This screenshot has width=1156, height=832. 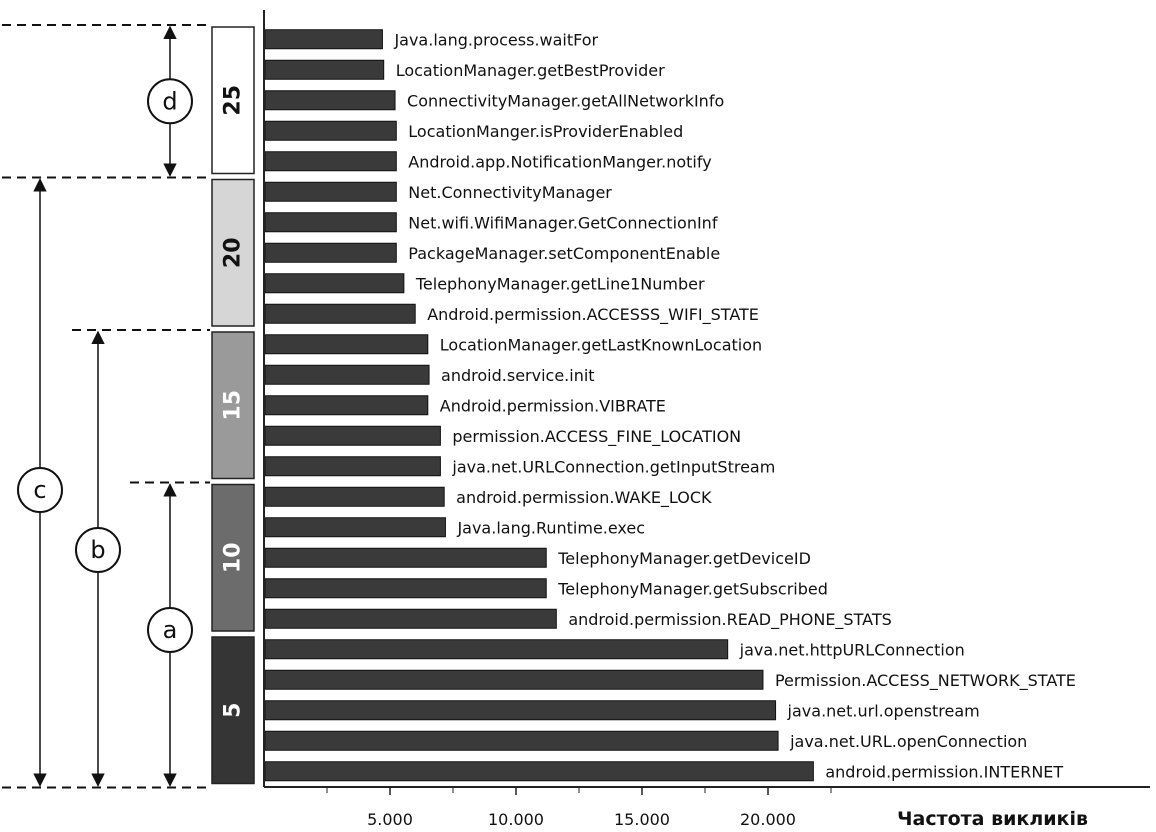 I want to click on group-boxes: 25 20 15 10 5, so click(x=233, y=405).